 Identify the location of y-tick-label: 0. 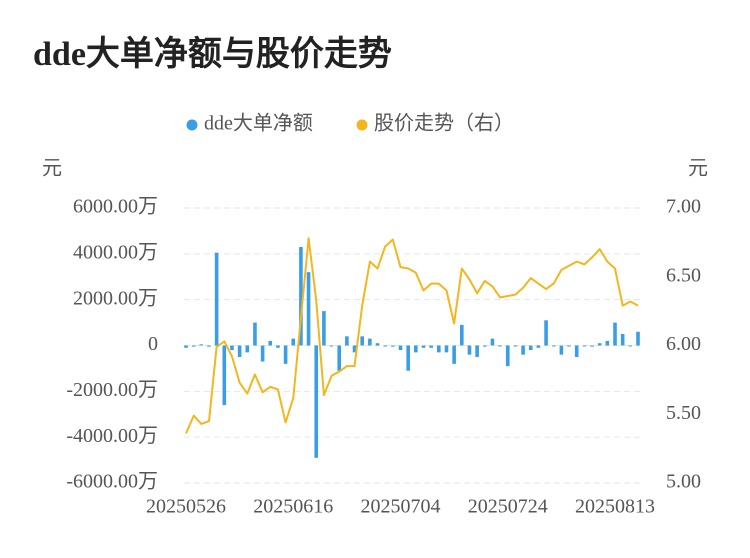
(153, 344).